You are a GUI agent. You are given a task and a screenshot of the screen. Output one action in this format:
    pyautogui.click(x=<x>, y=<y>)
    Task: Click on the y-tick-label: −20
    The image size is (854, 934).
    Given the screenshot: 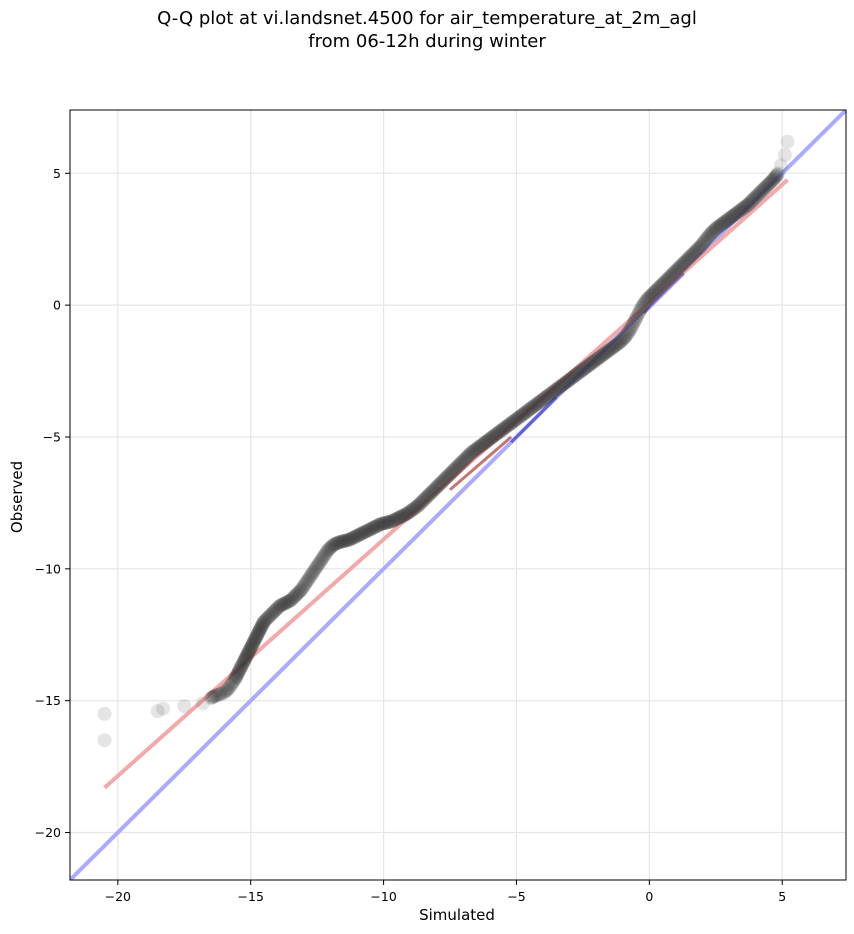 What is the action you would take?
    pyautogui.click(x=48, y=832)
    